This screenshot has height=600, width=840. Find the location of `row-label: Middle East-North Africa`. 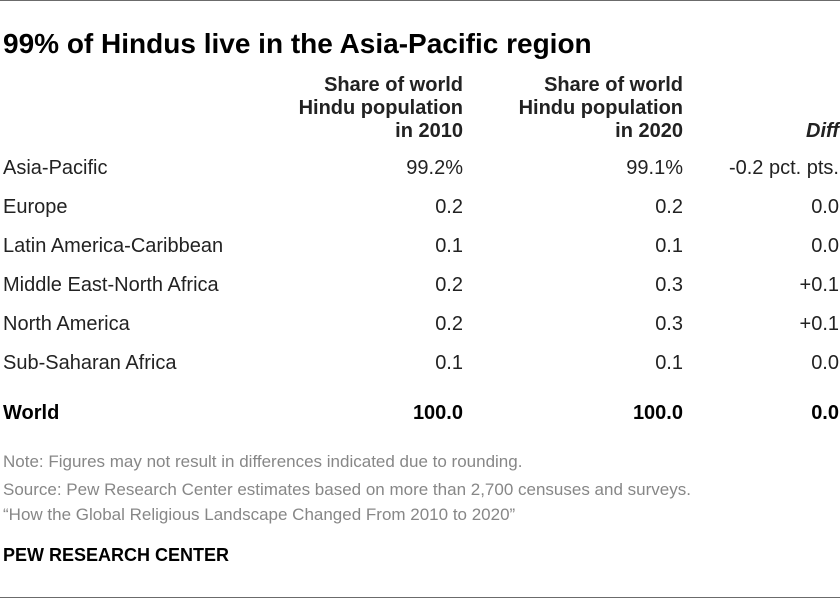

row-label: Middle East-North Africa is located at coordinates (111, 285).